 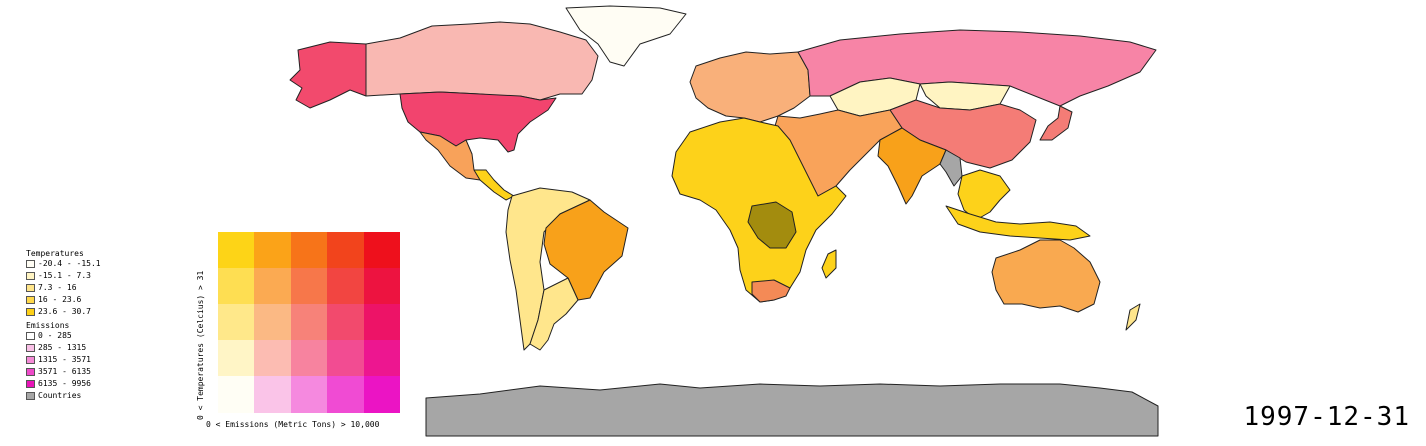 What do you see at coordinates (1133, 317) in the screenshot?
I see `country-new-zealand` at bounding box center [1133, 317].